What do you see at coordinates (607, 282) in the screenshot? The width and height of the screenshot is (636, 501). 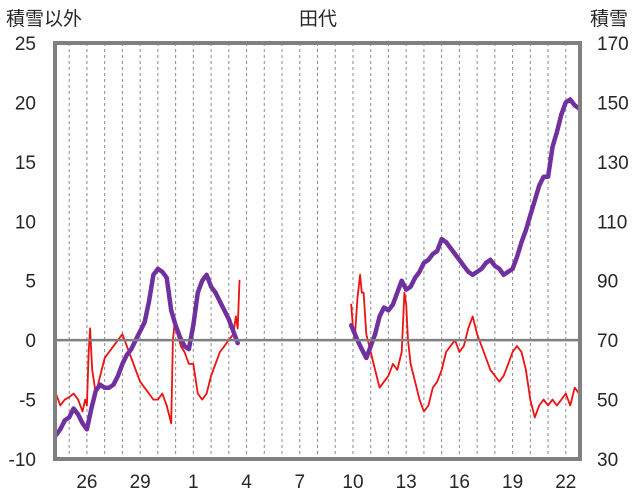 I see `right-tick-label: 90` at bounding box center [607, 282].